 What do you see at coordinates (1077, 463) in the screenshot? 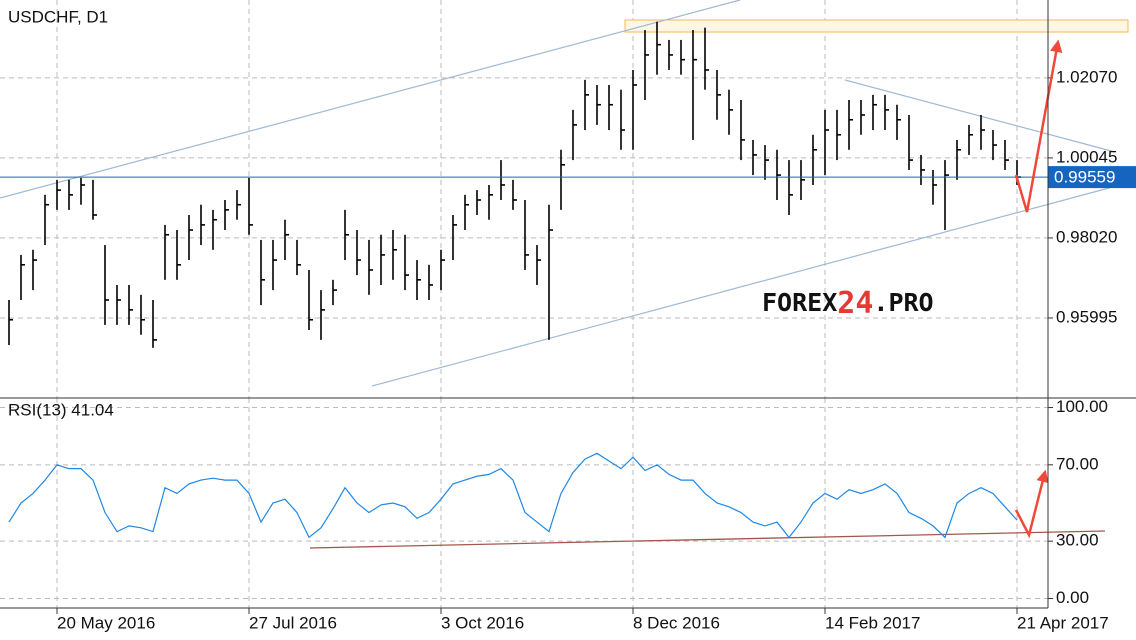
I see `y-tick-label: 70.00` at bounding box center [1077, 463].